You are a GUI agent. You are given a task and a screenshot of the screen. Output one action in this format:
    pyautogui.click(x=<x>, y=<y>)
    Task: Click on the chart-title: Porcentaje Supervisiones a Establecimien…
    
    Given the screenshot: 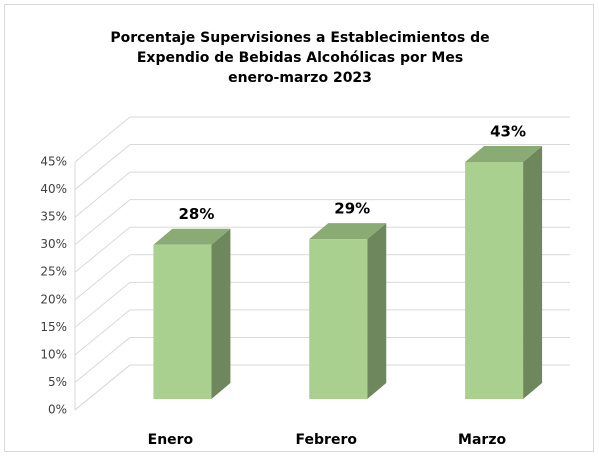 What is the action you would take?
    pyautogui.click(x=299, y=38)
    